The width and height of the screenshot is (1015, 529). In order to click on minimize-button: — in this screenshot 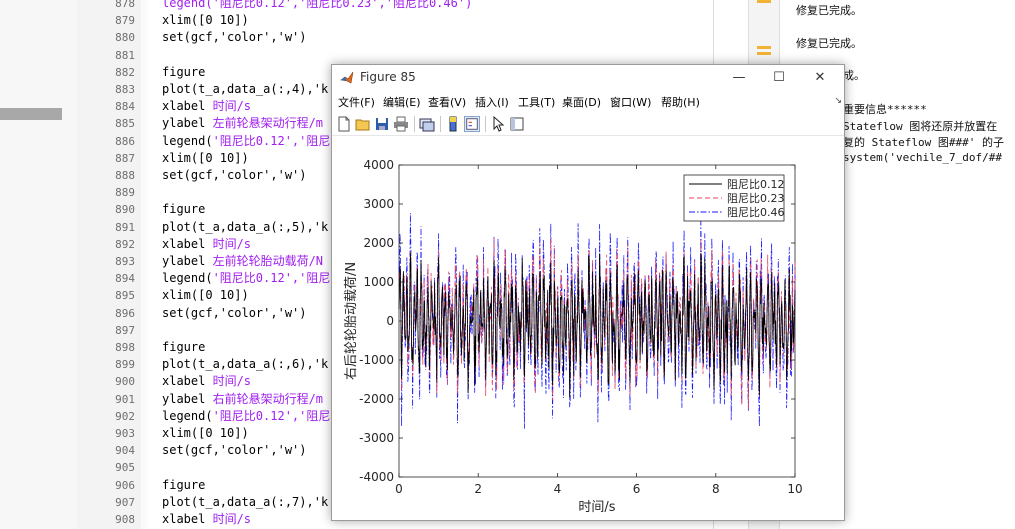, I will do `click(739, 77)`.